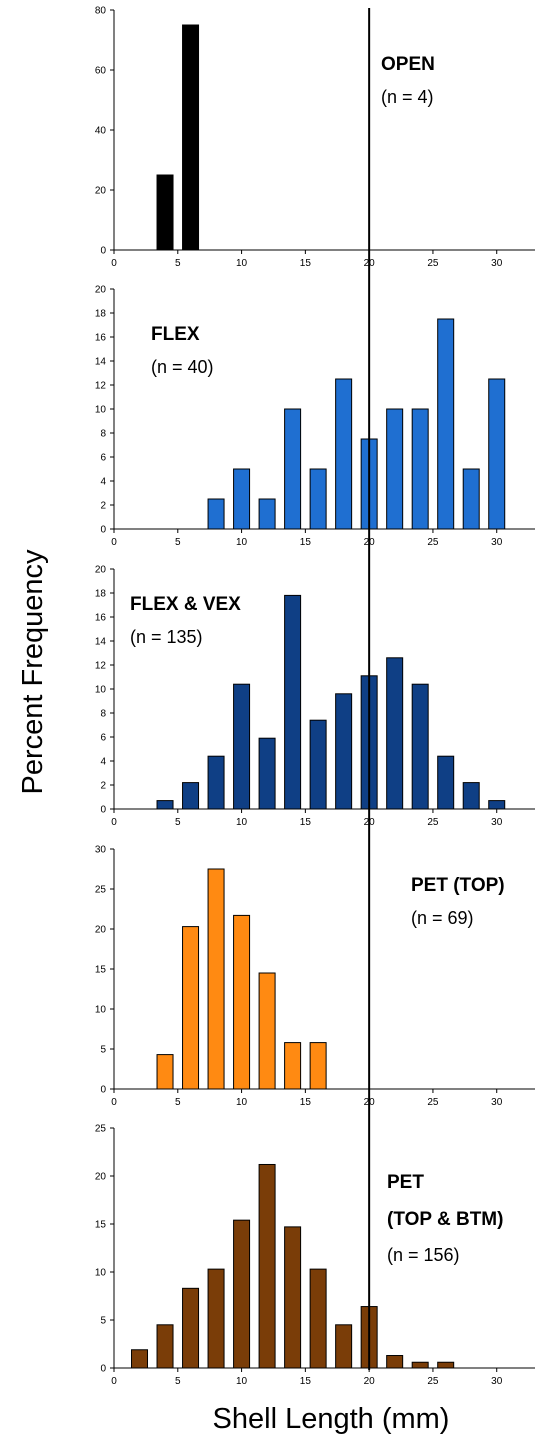 This screenshot has height=1453, width=541. I want to click on panel-sample-size: (n = 40), so click(182, 367).